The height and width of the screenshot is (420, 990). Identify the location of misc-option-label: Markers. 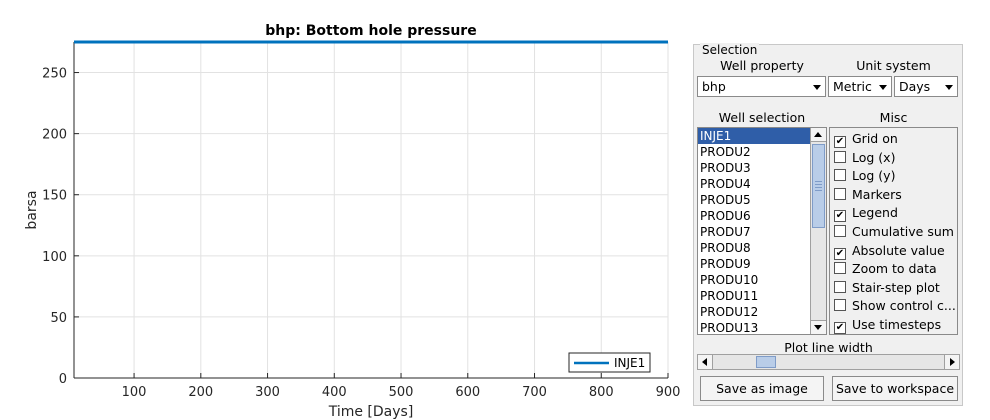
(877, 194).